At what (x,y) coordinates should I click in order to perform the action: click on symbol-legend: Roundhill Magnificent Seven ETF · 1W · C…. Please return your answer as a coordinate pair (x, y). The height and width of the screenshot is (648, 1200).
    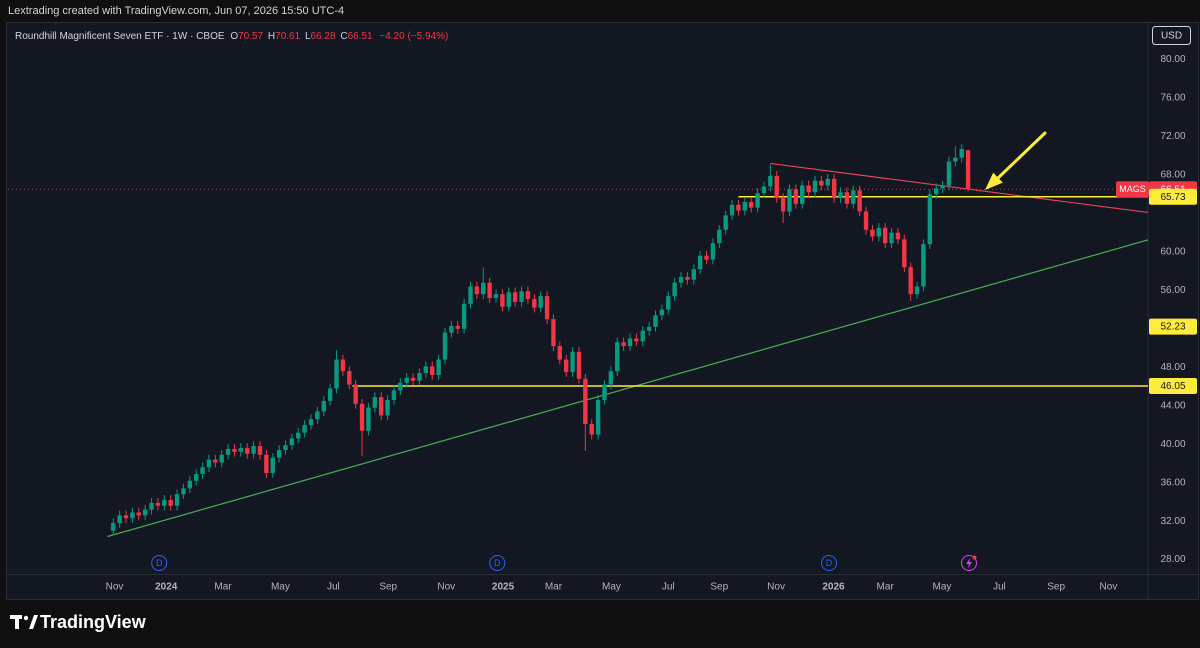
    Looking at the image, I should click on (231, 36).